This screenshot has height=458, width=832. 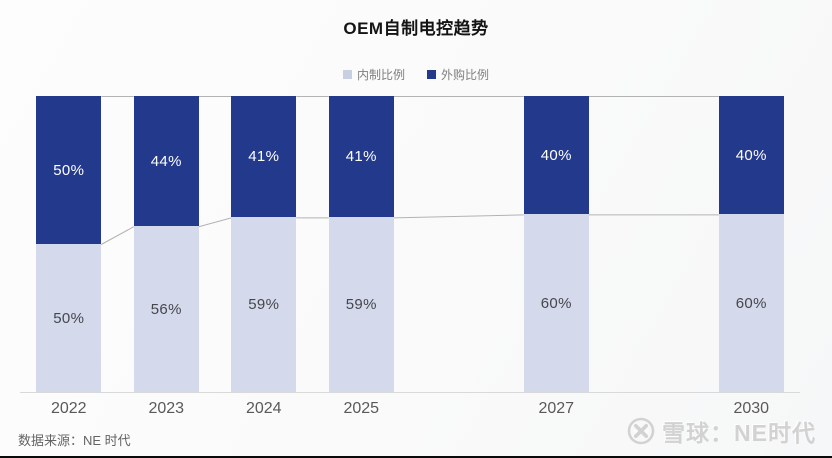 I want to click on data-source-note: 数据来源：NE 时代, so click(x=74, y=440).